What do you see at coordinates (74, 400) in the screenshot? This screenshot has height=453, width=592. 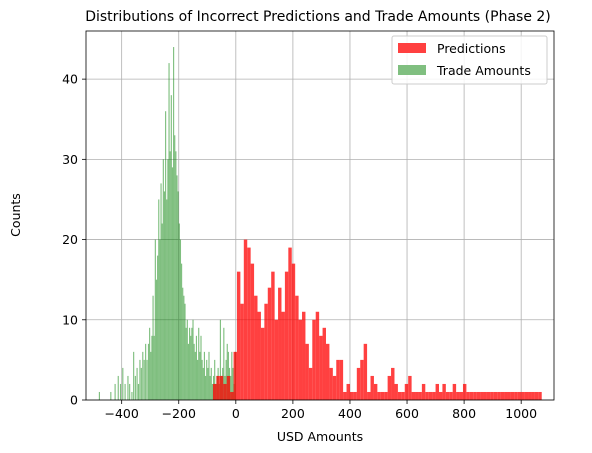 I see `y-tick-label: 0` at bounding box center [74, 400].